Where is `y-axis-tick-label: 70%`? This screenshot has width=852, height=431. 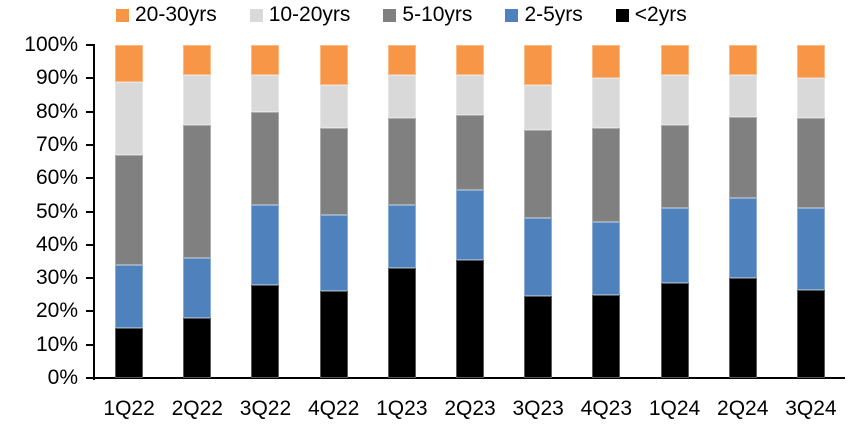
y-axis-tick-label: 70% is located at coordinates (56, 144).